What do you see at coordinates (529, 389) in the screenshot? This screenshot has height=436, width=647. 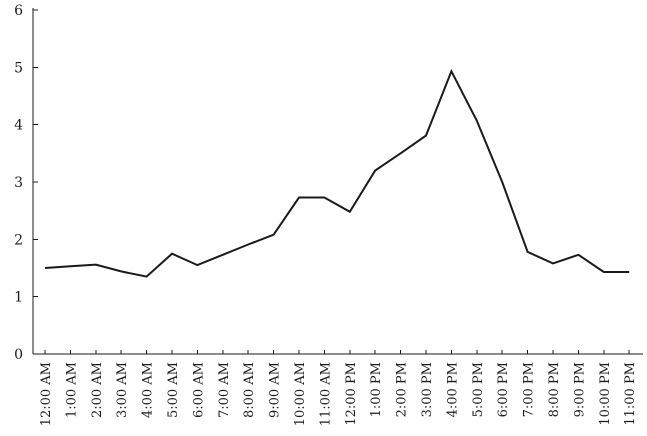 I see `x-tick-label: 7:00 PM` at bounding box center [529, 389].